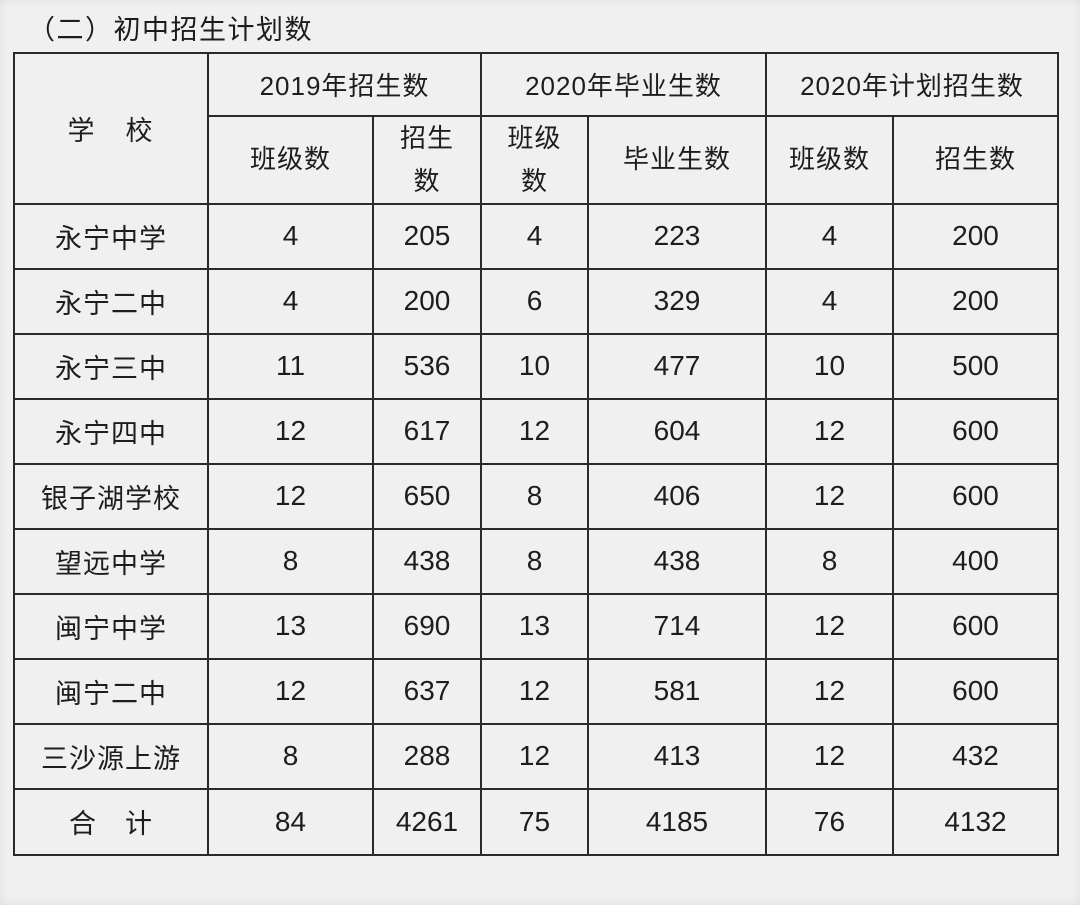 The image size is (1080, 905). What do you see at coordinates (290, 821) in the screenshot?
I see `total-value-cell: 84` at bounding box center [290, 821].